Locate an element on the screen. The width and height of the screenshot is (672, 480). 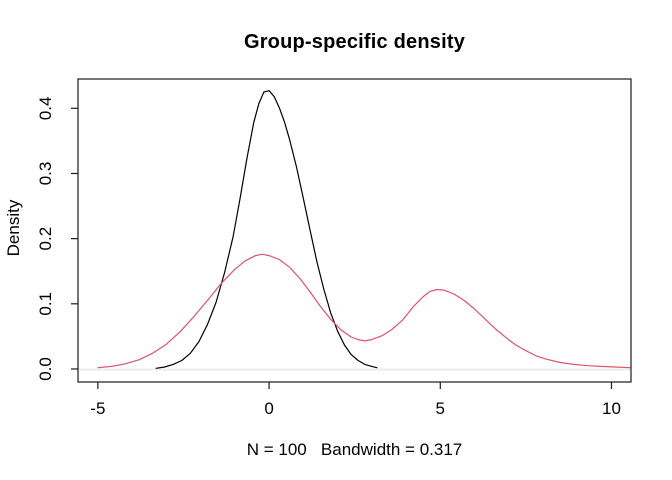
y-tick-label: 0.3 is located at coordinates (45, 174).